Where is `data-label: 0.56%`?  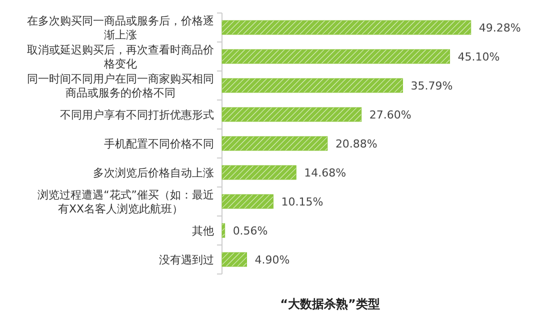
data-label: 0.56% is located at coordinates (250, 231).